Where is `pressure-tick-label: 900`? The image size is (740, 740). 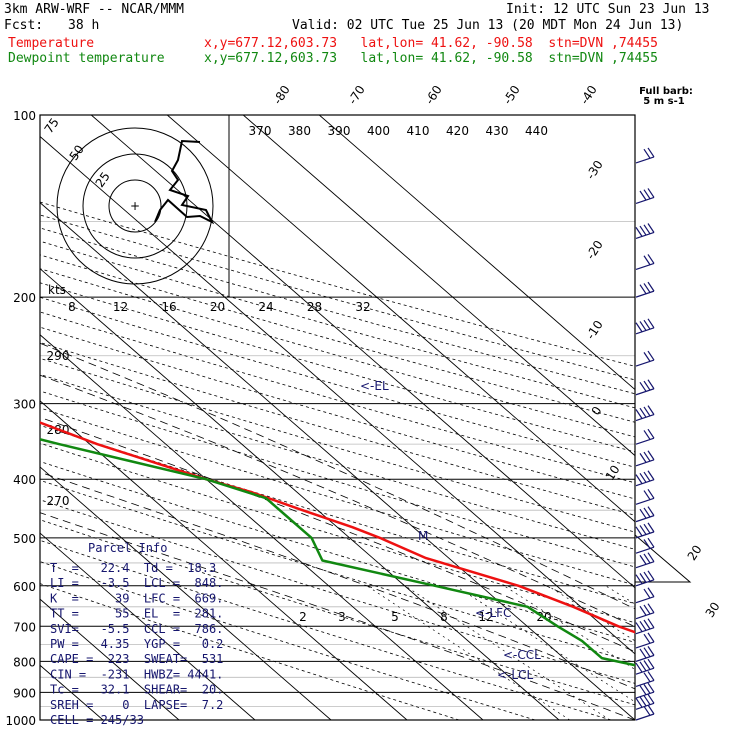
pressure-tick-label: 900 is located at coordinates (24, 693).